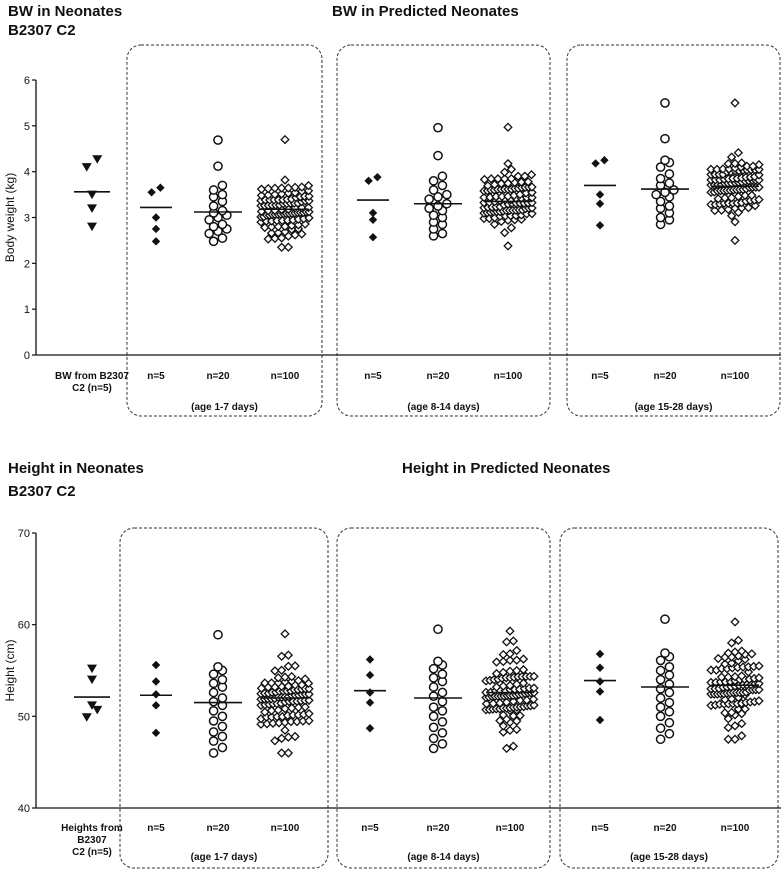 The image size is (784, 872). What do you see at coordinates (425, 11) in the screenshot?
I see `predicted-title: BW in Predicted Neonates` at bounding box center [425, 11].